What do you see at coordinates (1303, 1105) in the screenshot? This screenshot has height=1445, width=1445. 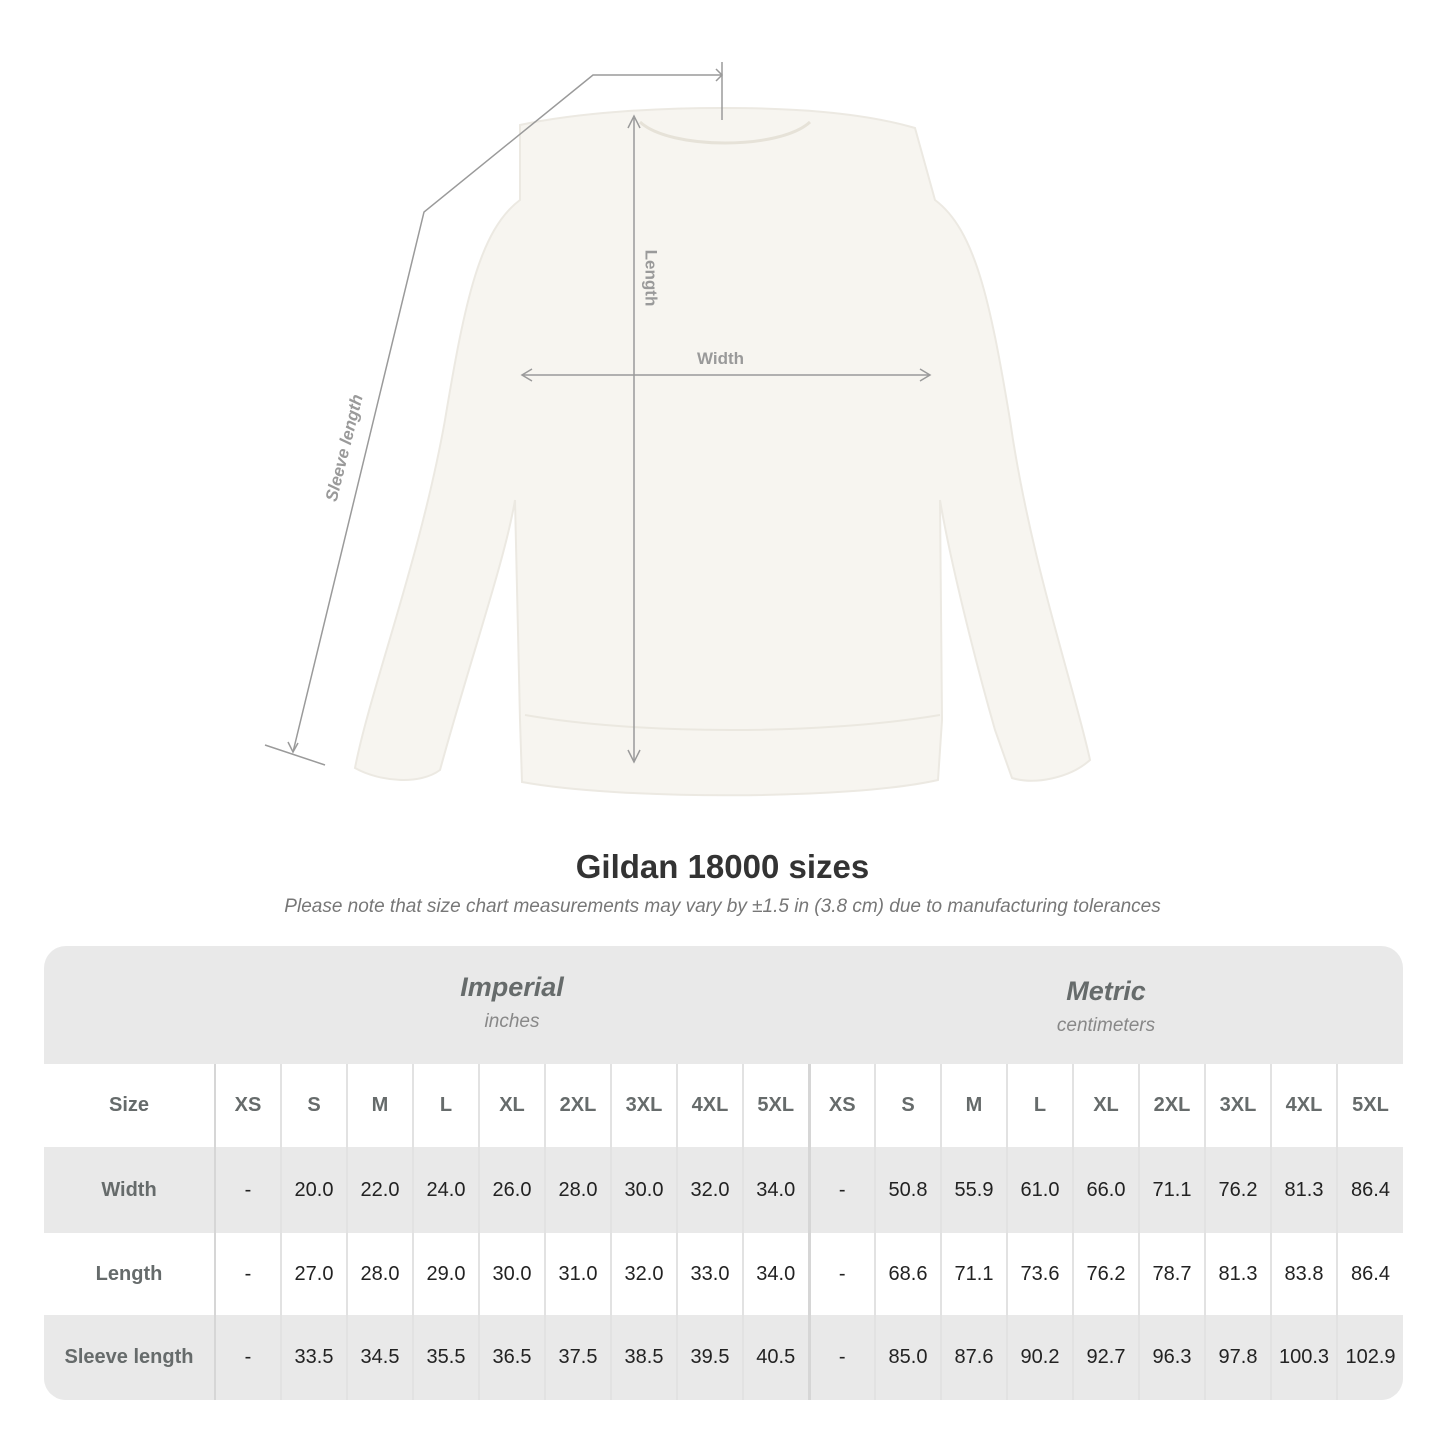 I see `metric-size-header: 4XL` at bounding box center [1303, 1105].